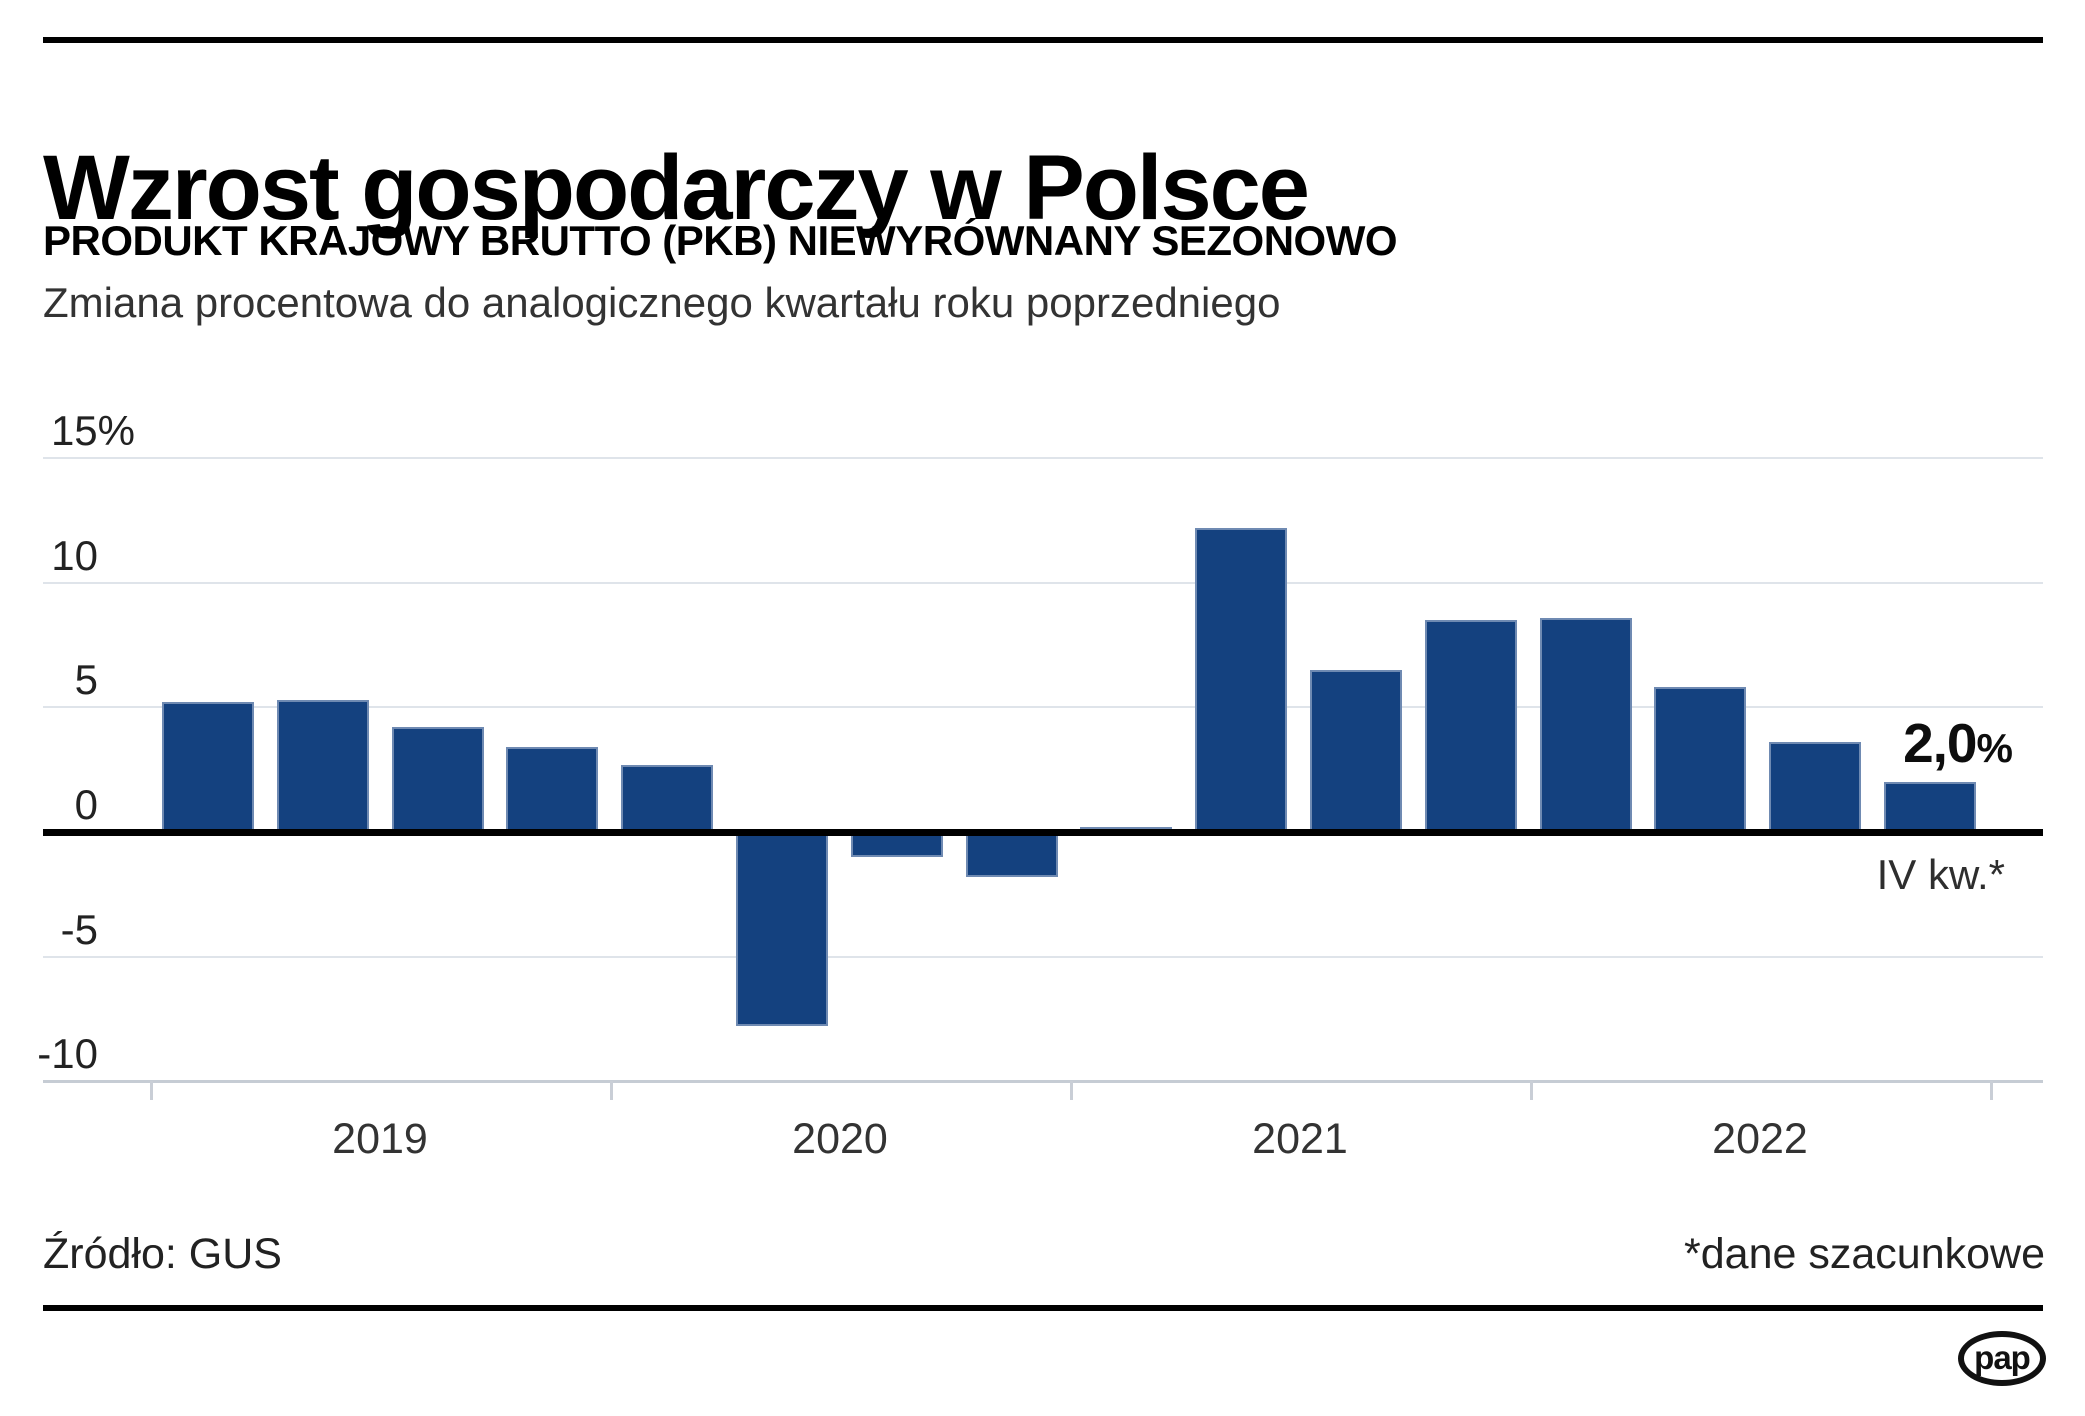 This screenshot has height=1416, width=2085. I want to click on bar-2020-q1, so click(667, 798).